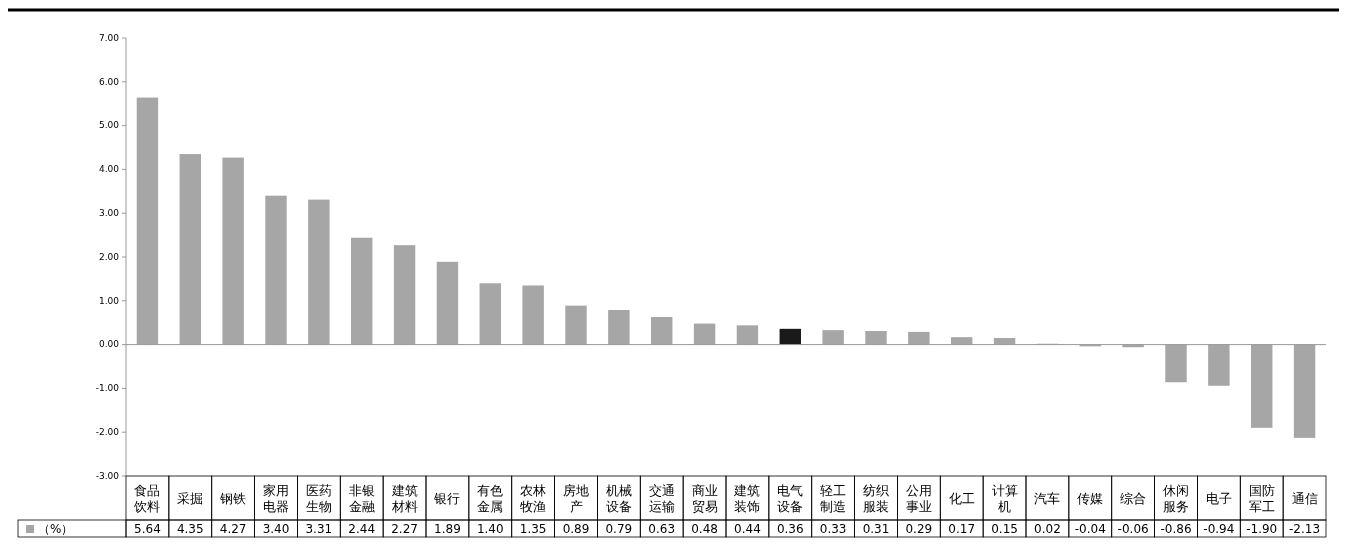  Describe the element at coordinates (876, 528) in the screenshot. I see `data-label: 0.31` at that location.